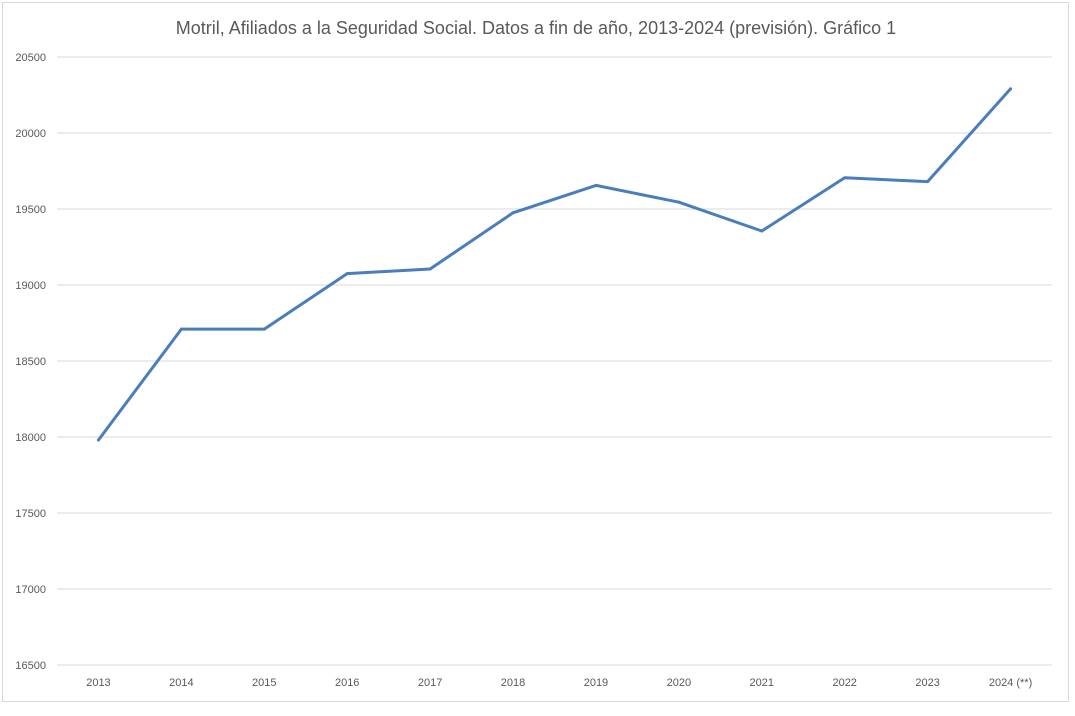  What do you see at coordinates (30, 210) in the screenshot?
I see `y-tick-label: 19500` at bounding box center [30, 210].